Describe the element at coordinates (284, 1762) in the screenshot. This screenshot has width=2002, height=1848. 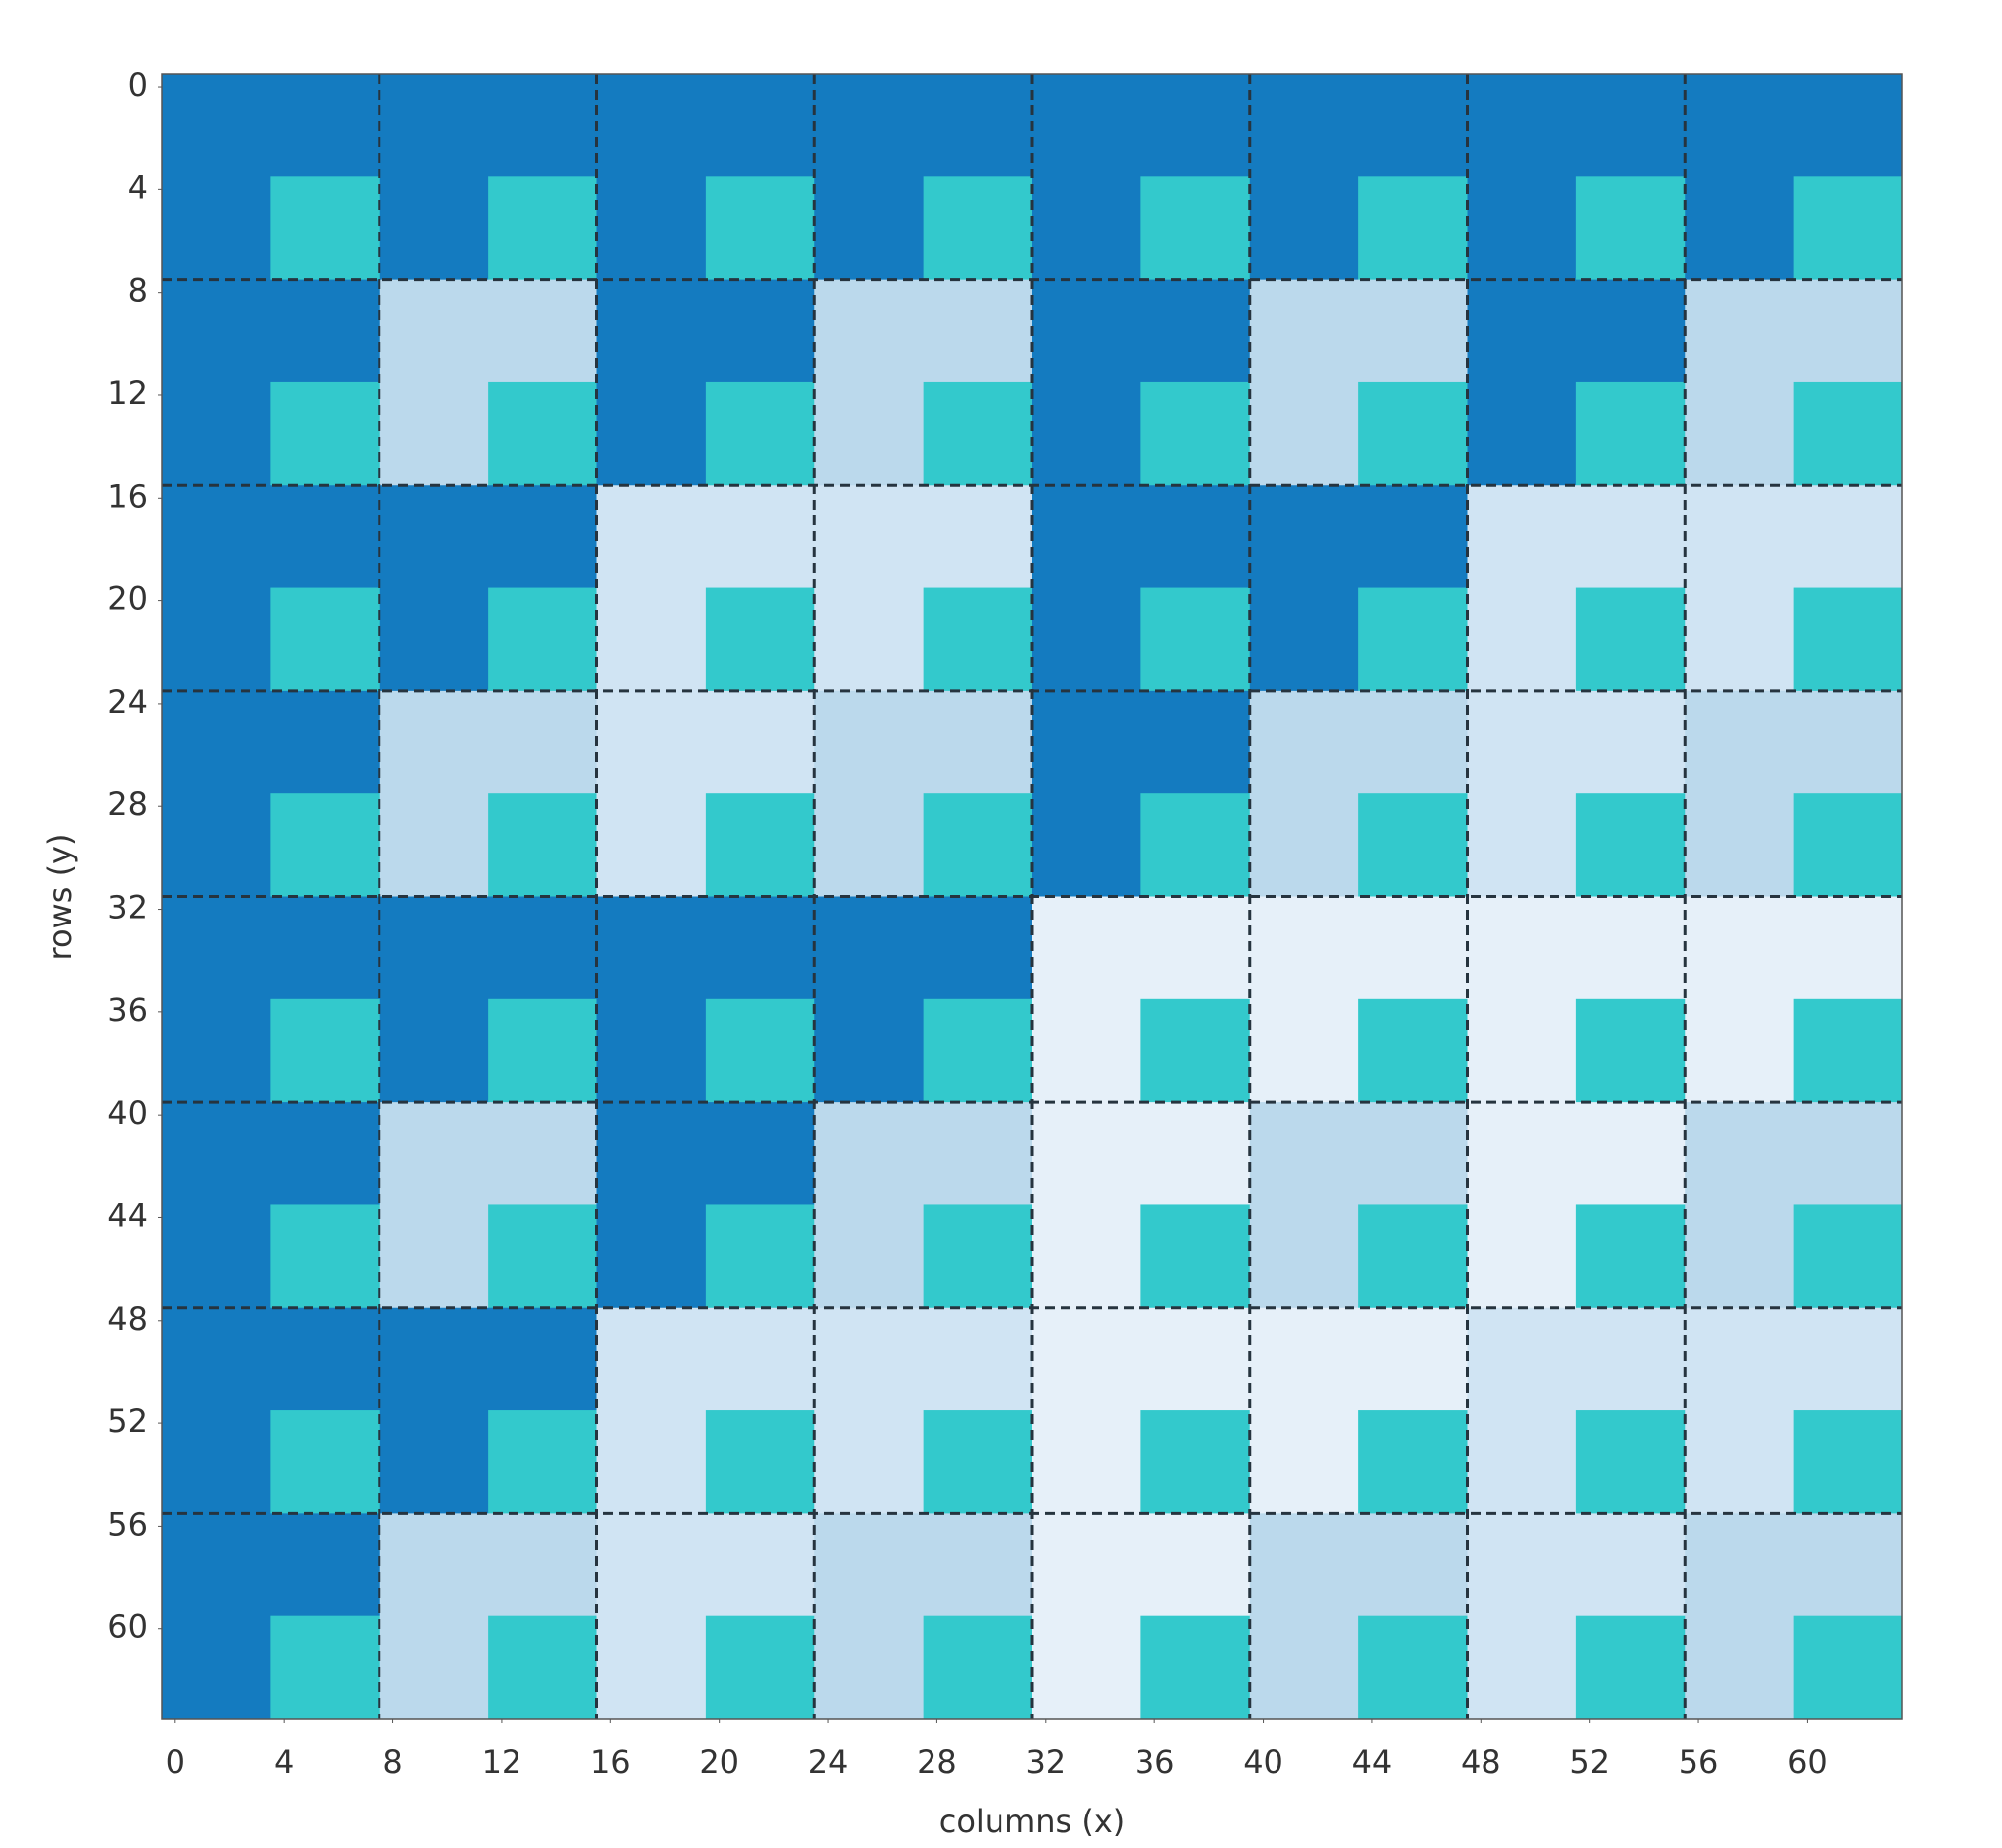
I see `x-tick-label: 4` at that location.